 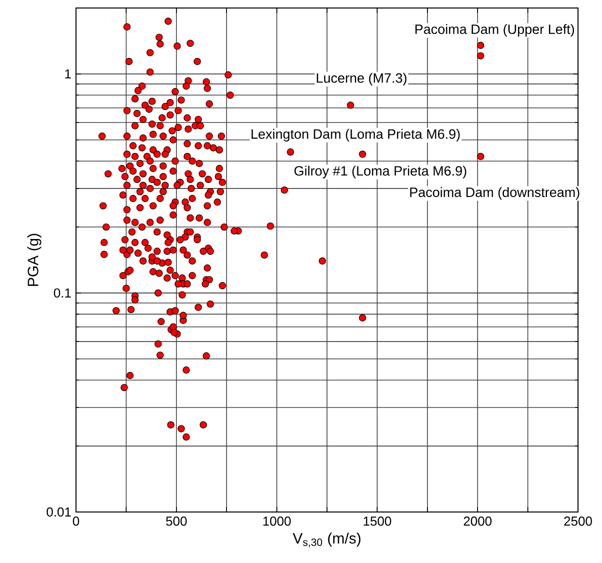 I want to click on x-tick-label: 0, so click(x=76, y=521).